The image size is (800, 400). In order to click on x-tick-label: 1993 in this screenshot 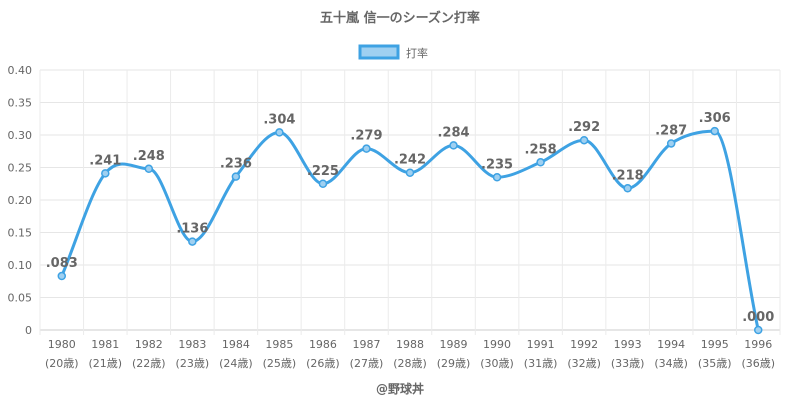, I will do `click(628, 344)`.